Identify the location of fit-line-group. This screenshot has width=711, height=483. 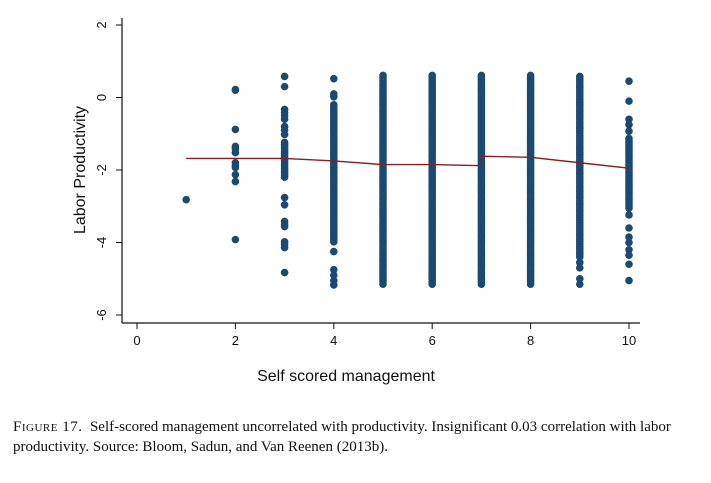
(408, 162).